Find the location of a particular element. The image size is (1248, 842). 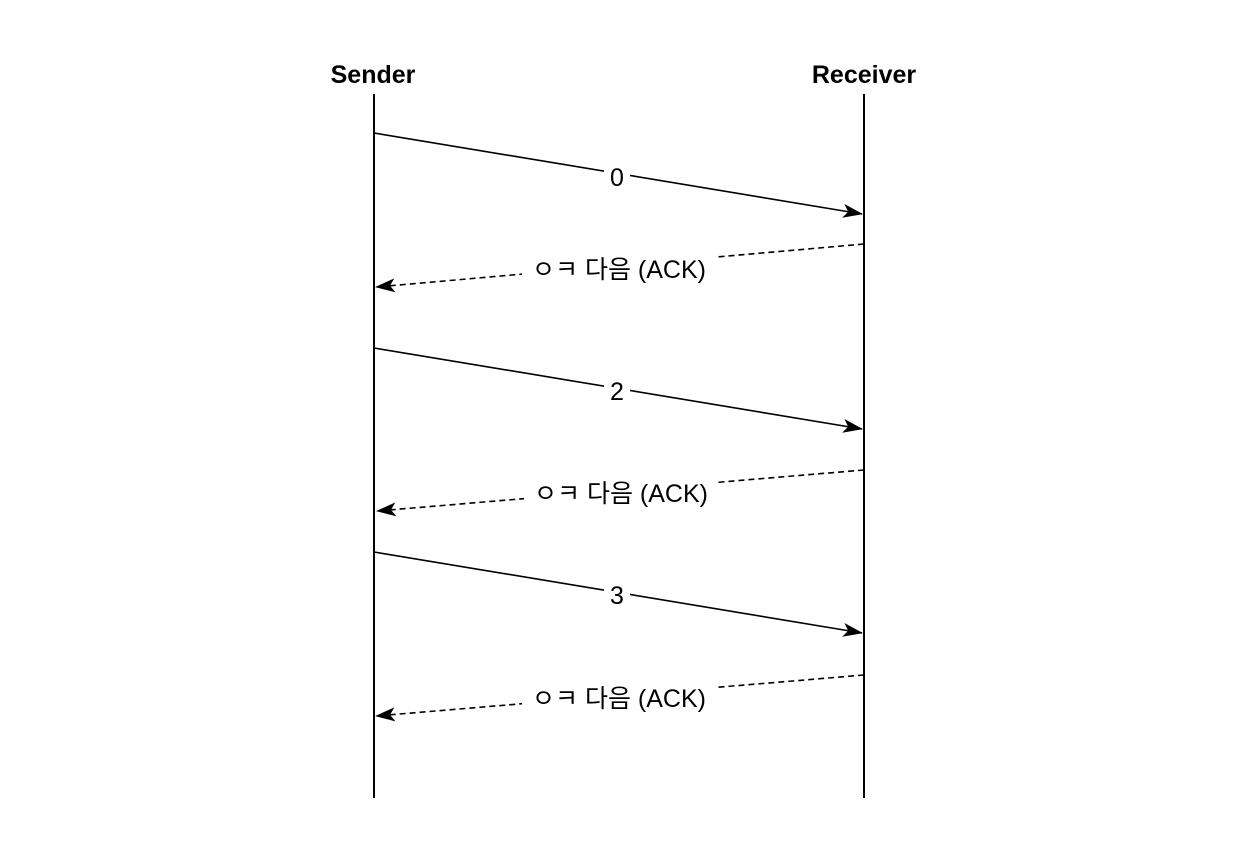

message-2: 2 is located at coordinates (618, 390).